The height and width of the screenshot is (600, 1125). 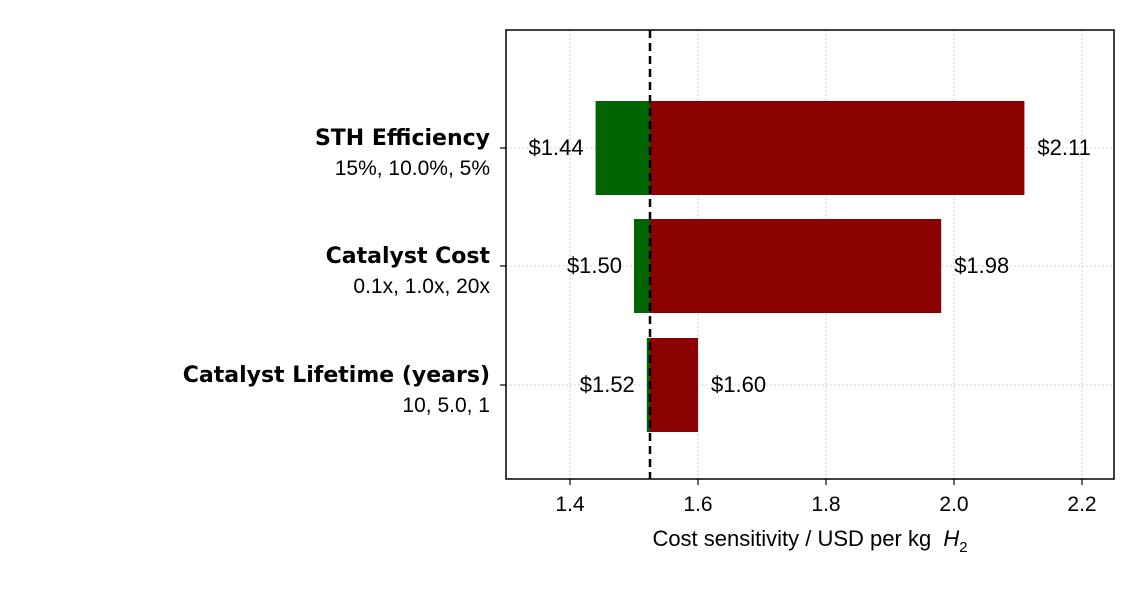 What do you see at coordinates (594, 265) in the screenshot?
I see `data-label-low: $1.50` at bounding box center [594, 265].